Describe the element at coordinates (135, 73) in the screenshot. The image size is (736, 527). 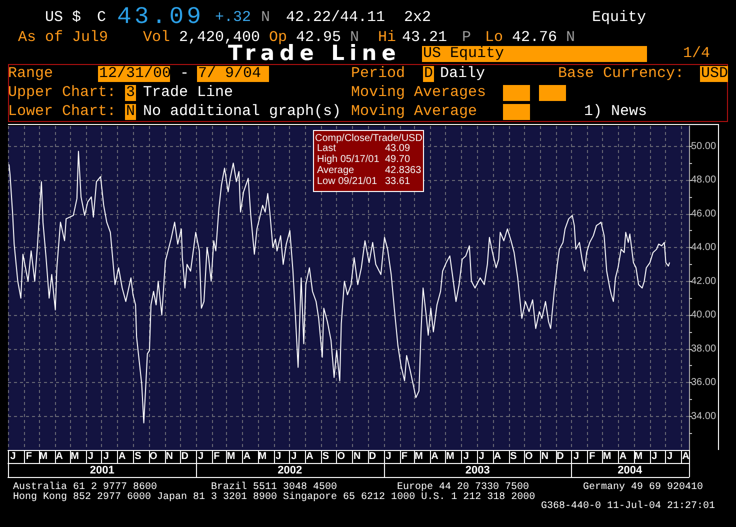
I see `text: 12/31/00` at that location.